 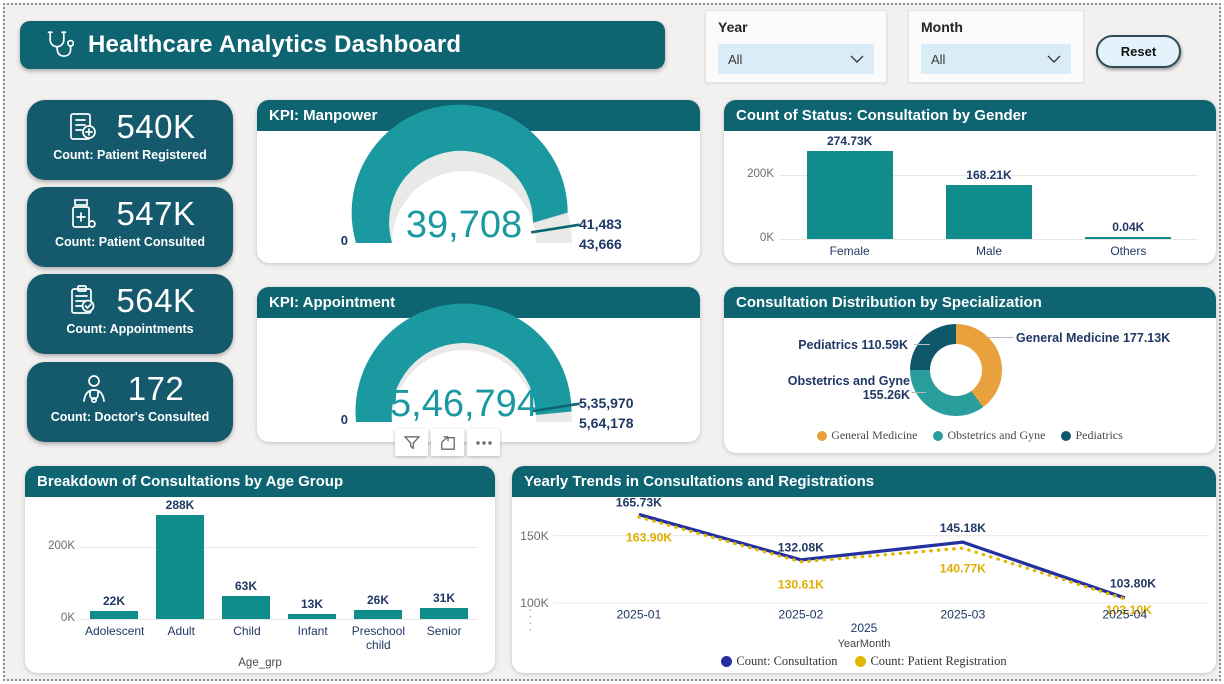 I want to click on legend-item: Pediatrics, so click(x=1092, y=435).